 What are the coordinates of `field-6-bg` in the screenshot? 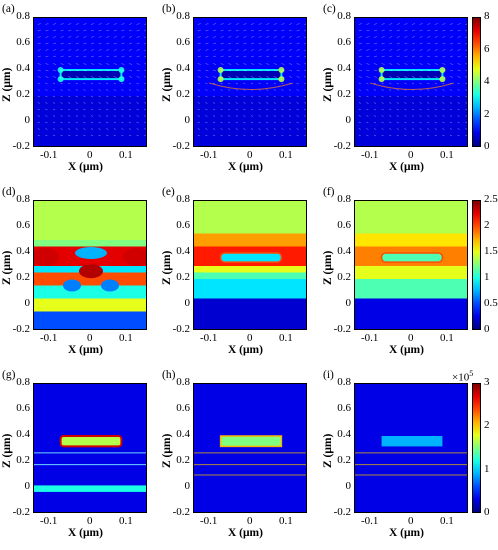 It's located at (90, 448).